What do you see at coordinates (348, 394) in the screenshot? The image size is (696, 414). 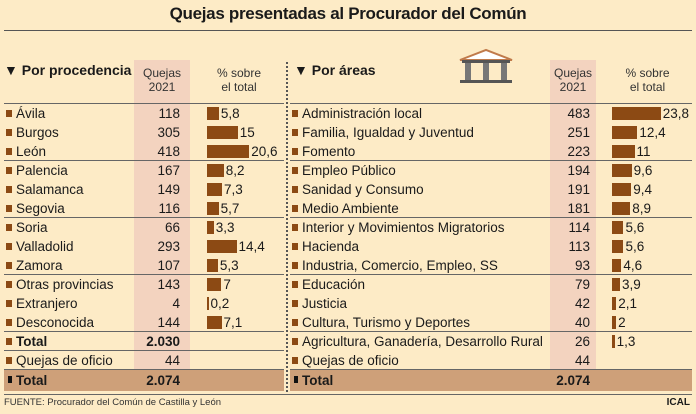 I see `footer-rule` at bounding box center [348, 394].